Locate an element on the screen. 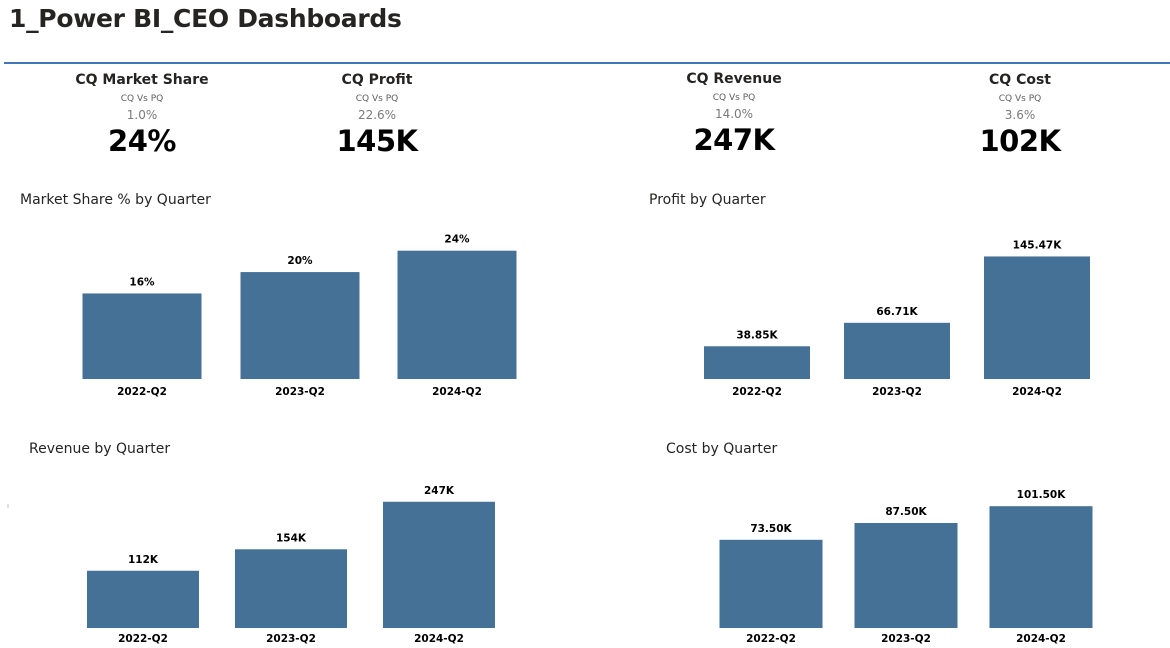  kpi-card-revenue: CQ Revenue CQ Vs PQ 14.0% 247K is located at coordinates (734, 112).